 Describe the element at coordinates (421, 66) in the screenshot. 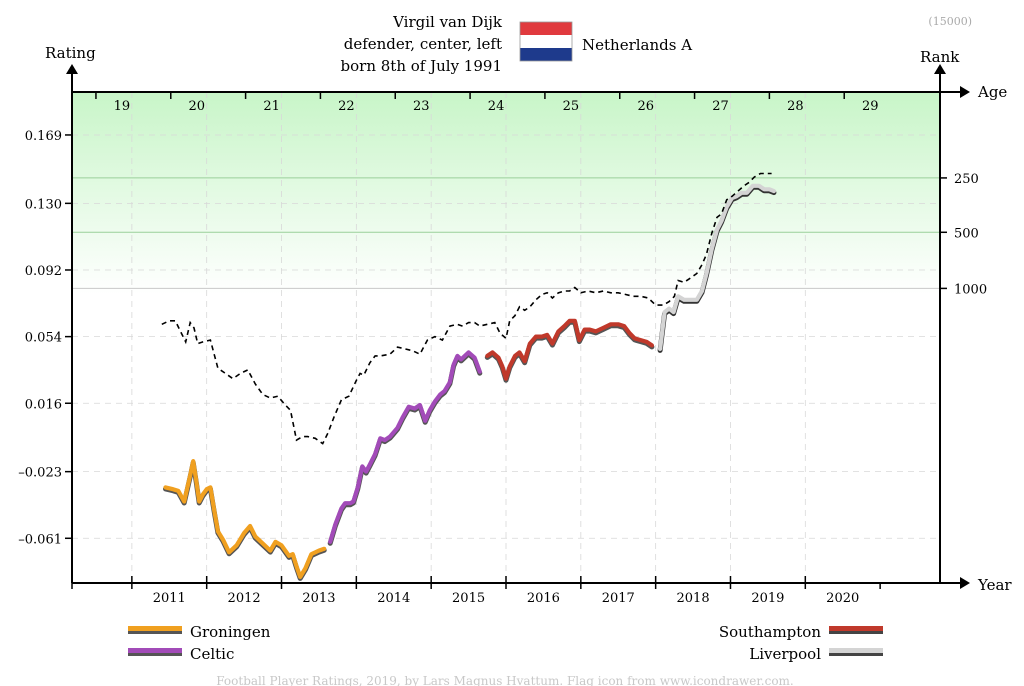

I see `player-born: born 8th of July 1991` at that location.